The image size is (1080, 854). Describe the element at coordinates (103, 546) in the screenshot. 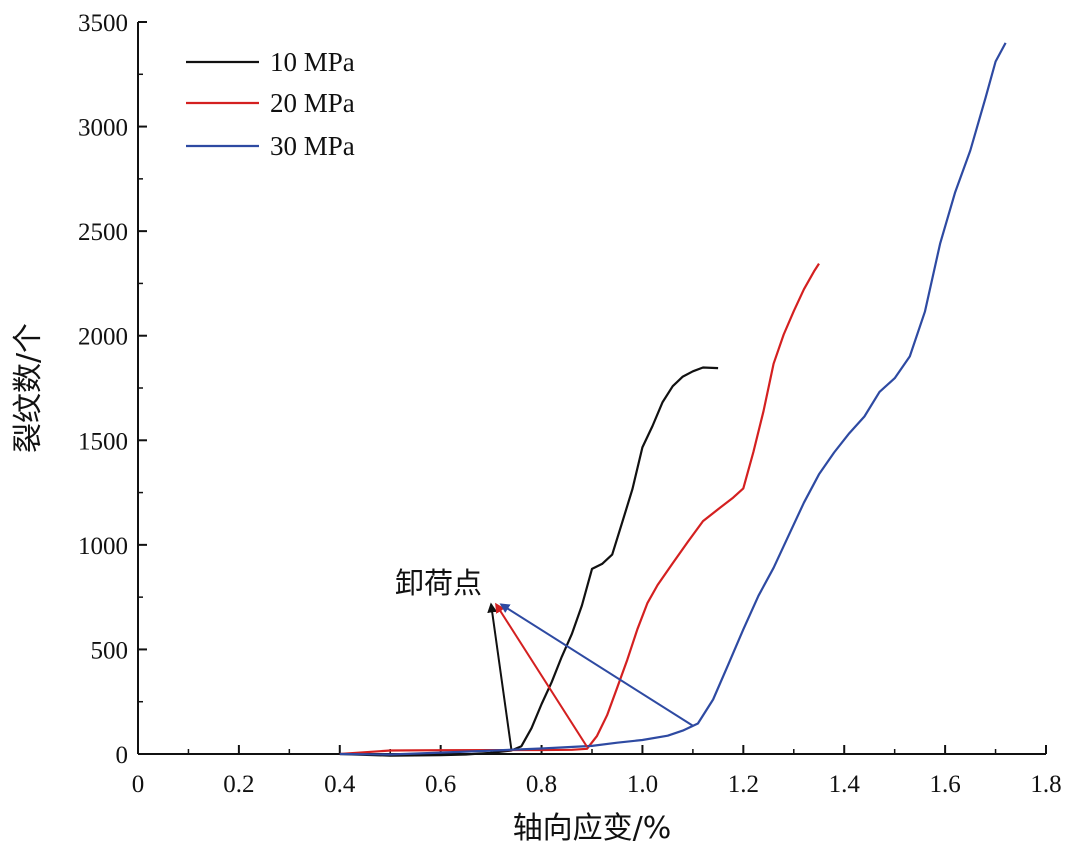

I see `y-tick-label-2: 1000` at that location.